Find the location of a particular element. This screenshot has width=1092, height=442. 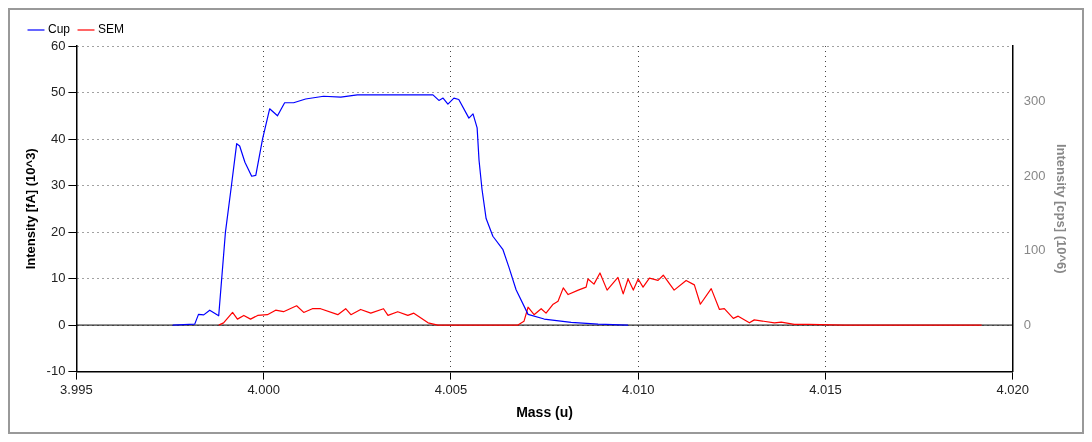

x-tick-label: 4.000 is located at coordinates (263, 389).